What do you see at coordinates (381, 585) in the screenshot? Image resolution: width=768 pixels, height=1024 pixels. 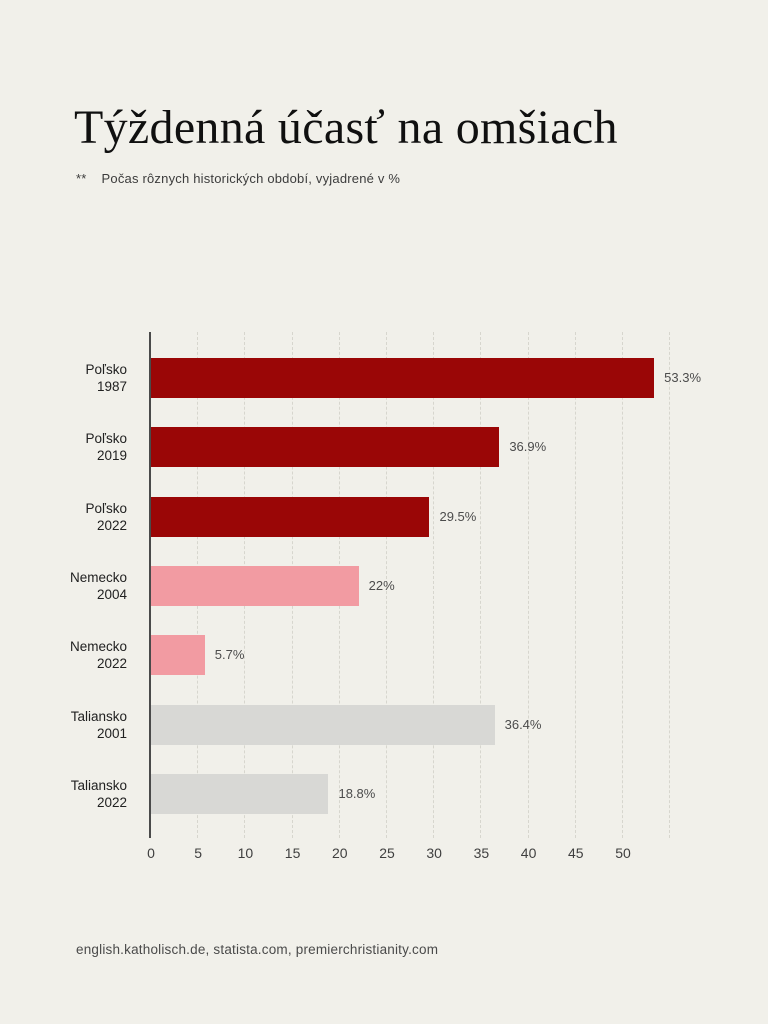 I see `bar-value-label: 22%` at bounding box center [381, 585].